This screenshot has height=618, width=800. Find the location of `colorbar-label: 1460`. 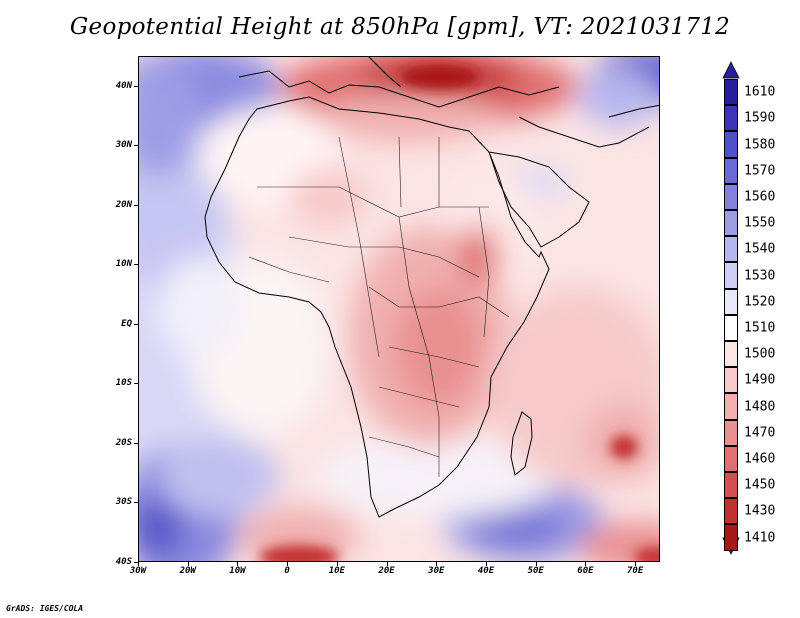

colorbar-label: 1460 is located at coordinates (760, 459).